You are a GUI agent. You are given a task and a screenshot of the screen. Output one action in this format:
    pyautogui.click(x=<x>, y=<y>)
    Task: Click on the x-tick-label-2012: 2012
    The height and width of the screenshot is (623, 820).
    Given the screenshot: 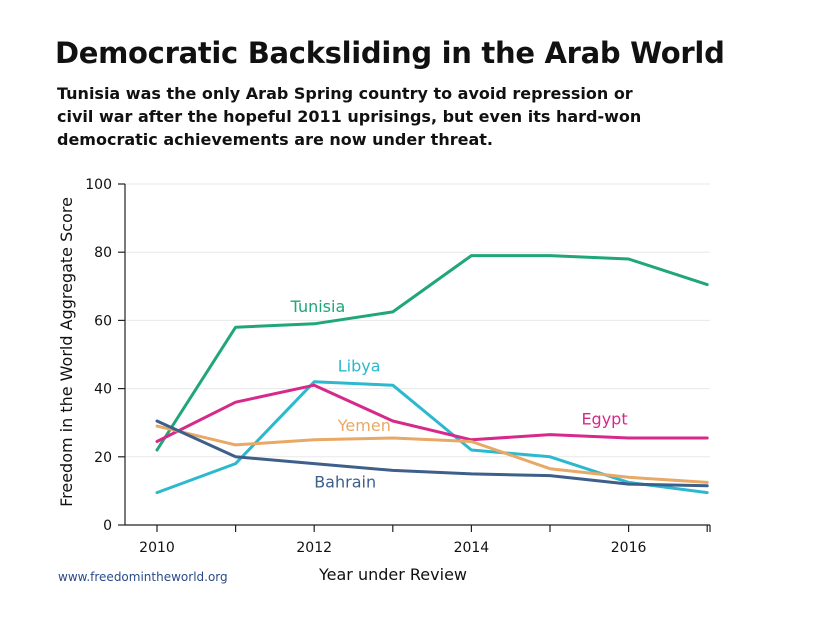 What is the action you would take?
    pyautogui.click(x=314, y=548)
    